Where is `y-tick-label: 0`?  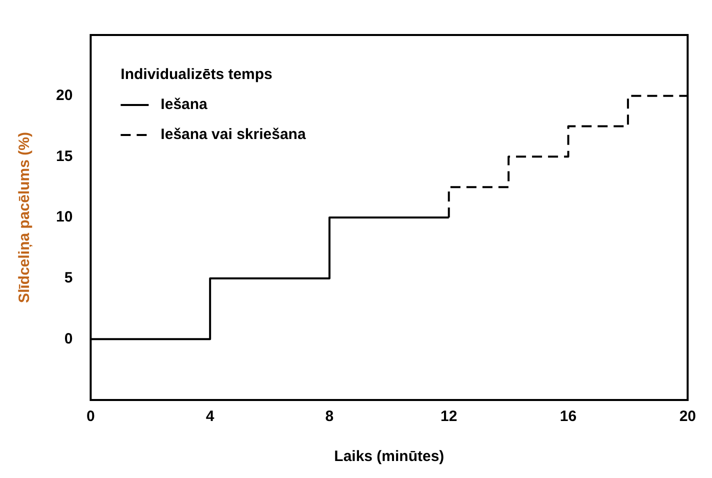 y-tick-label: 0 is located at coordinates (68, 339).